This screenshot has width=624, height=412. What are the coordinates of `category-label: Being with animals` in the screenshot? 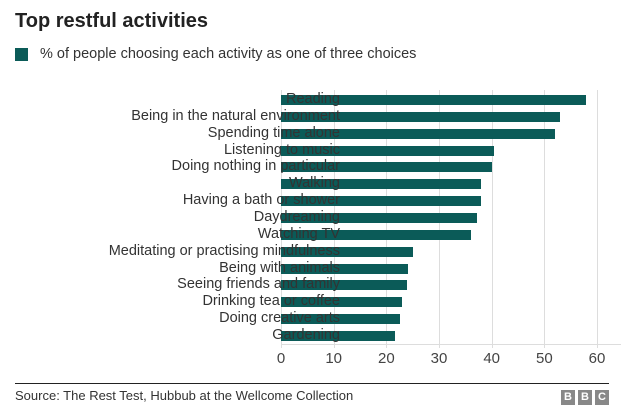 It's located at (279, 267).